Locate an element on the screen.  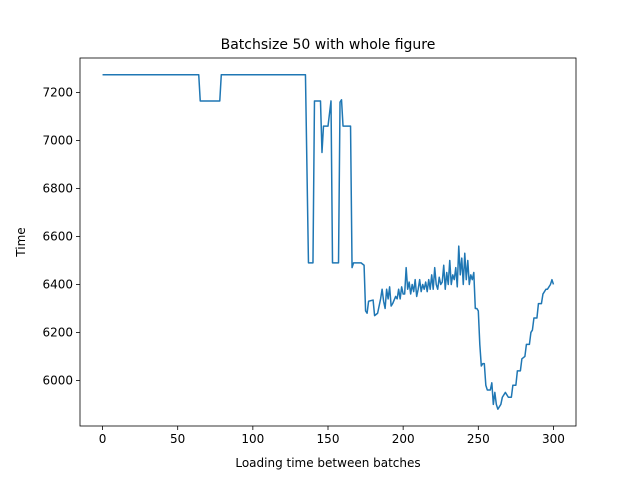
x-tick-label: 100 is located at coordinates (252, 439).